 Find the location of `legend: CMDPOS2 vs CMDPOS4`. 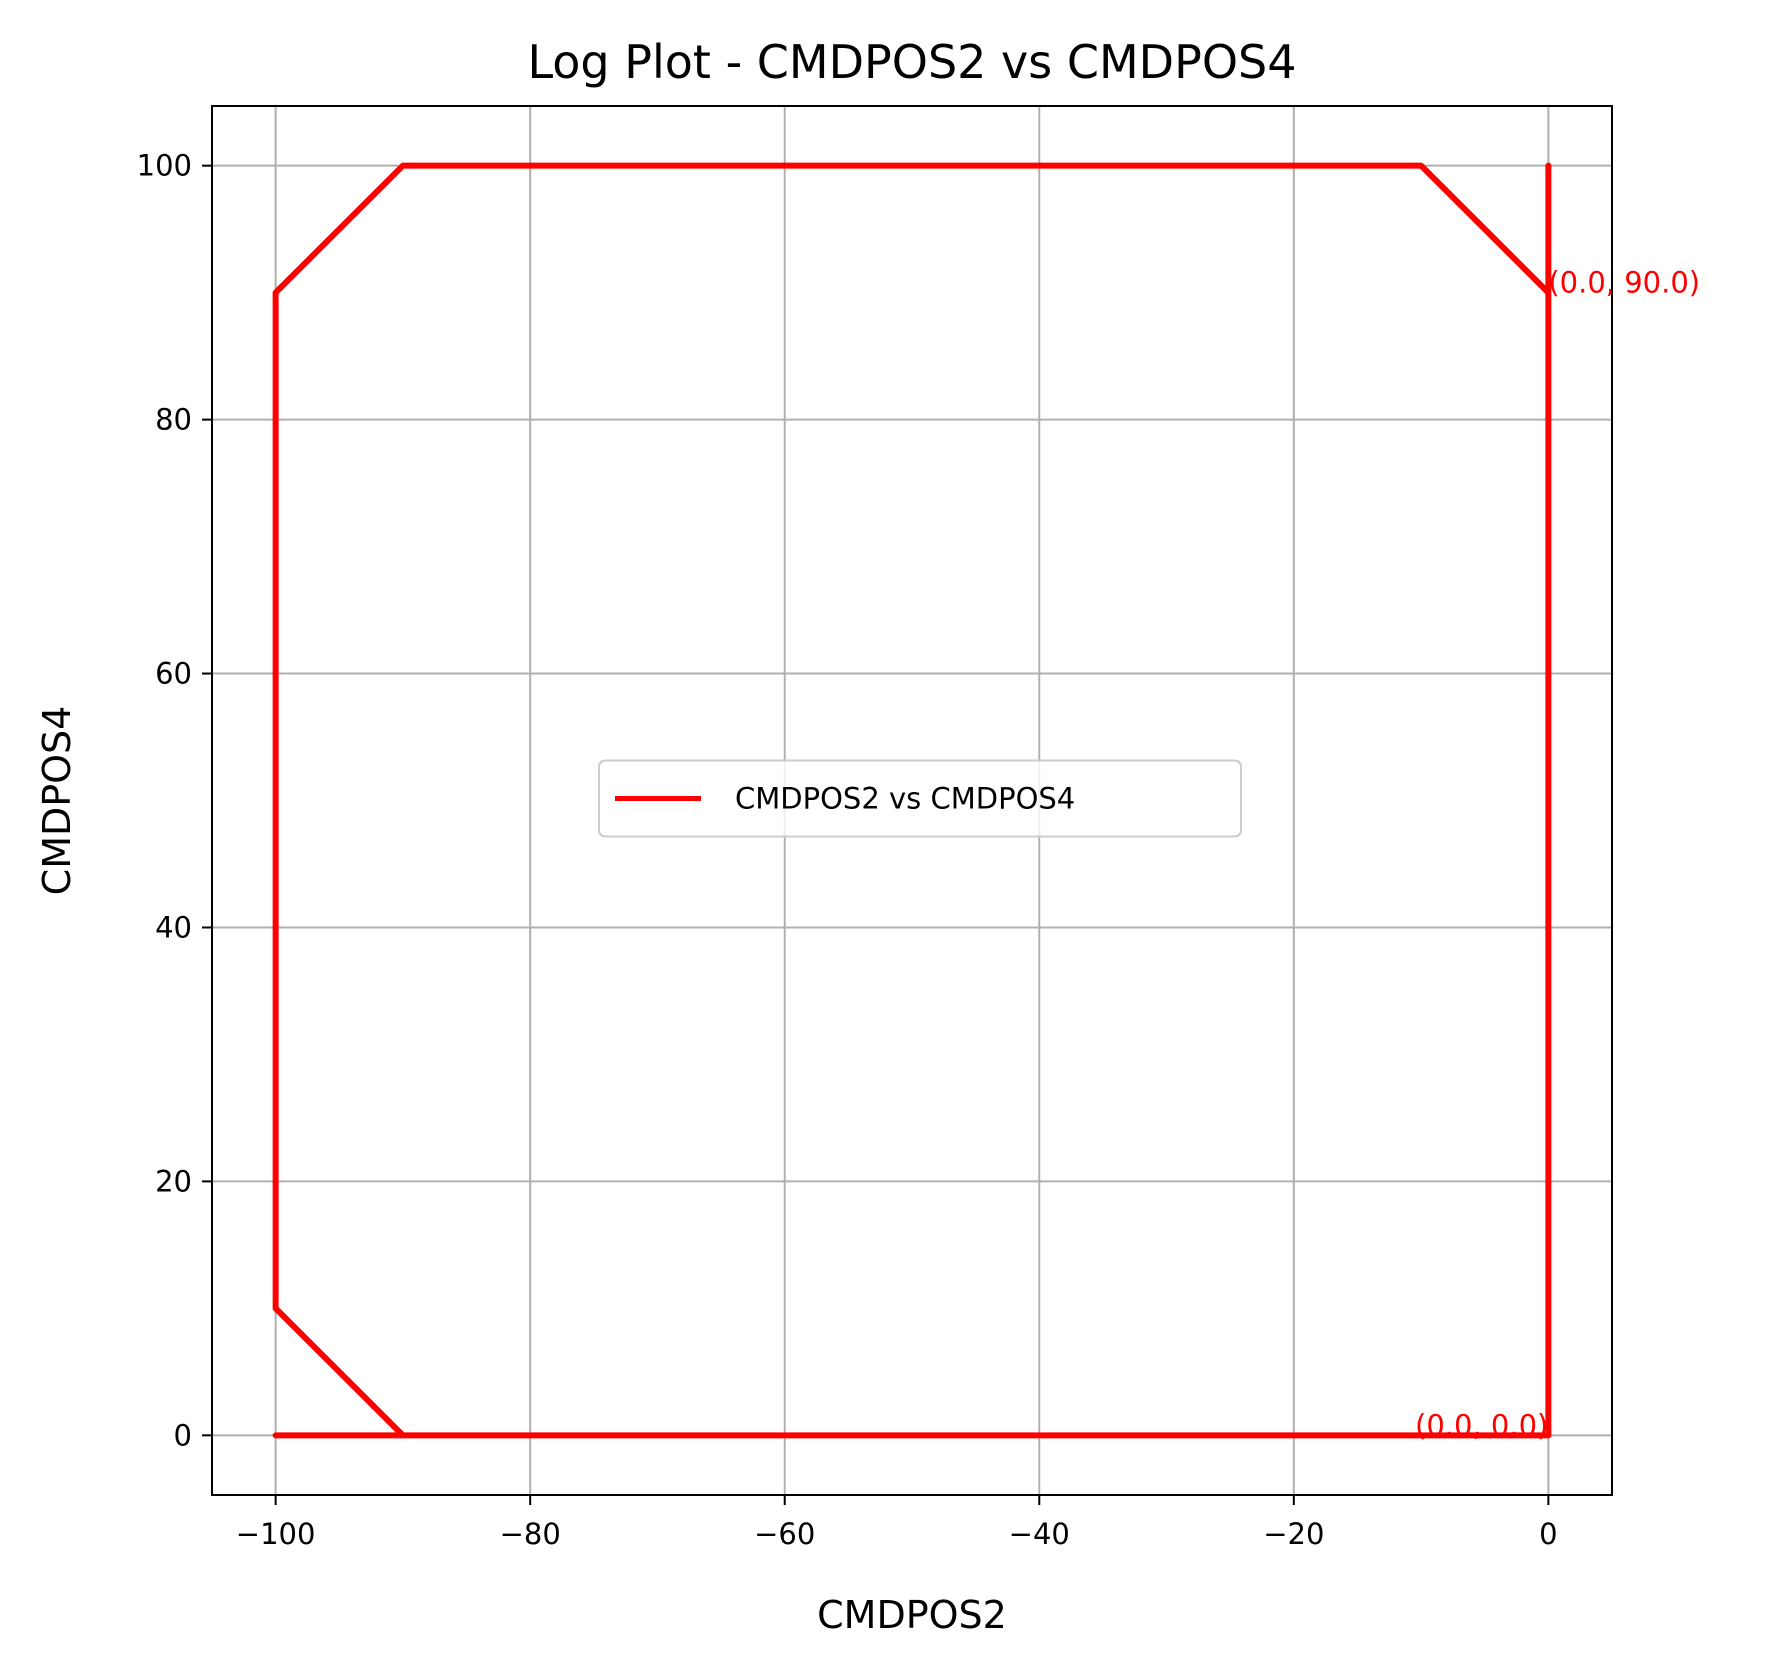

legend: CMDPOS2 vs CMDPOS4 is located at coordinates (920, 798).